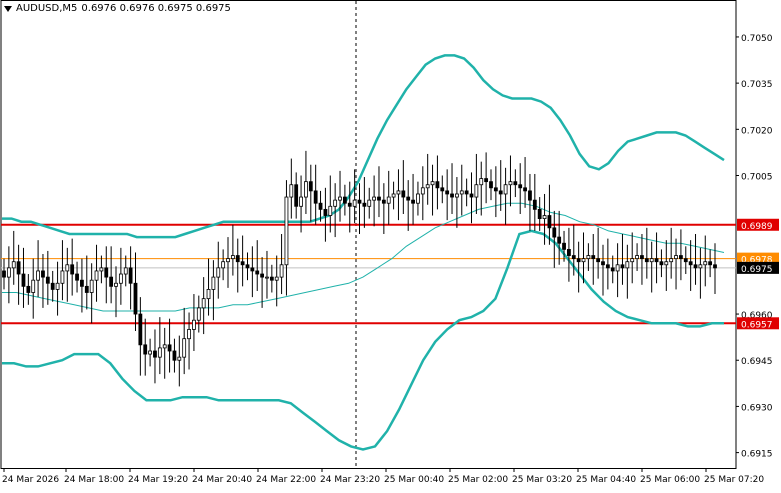 This screenshot has height=493, width=781. I want to click on x-tick-label: 24 Mar 19:20, so click(158, 480).